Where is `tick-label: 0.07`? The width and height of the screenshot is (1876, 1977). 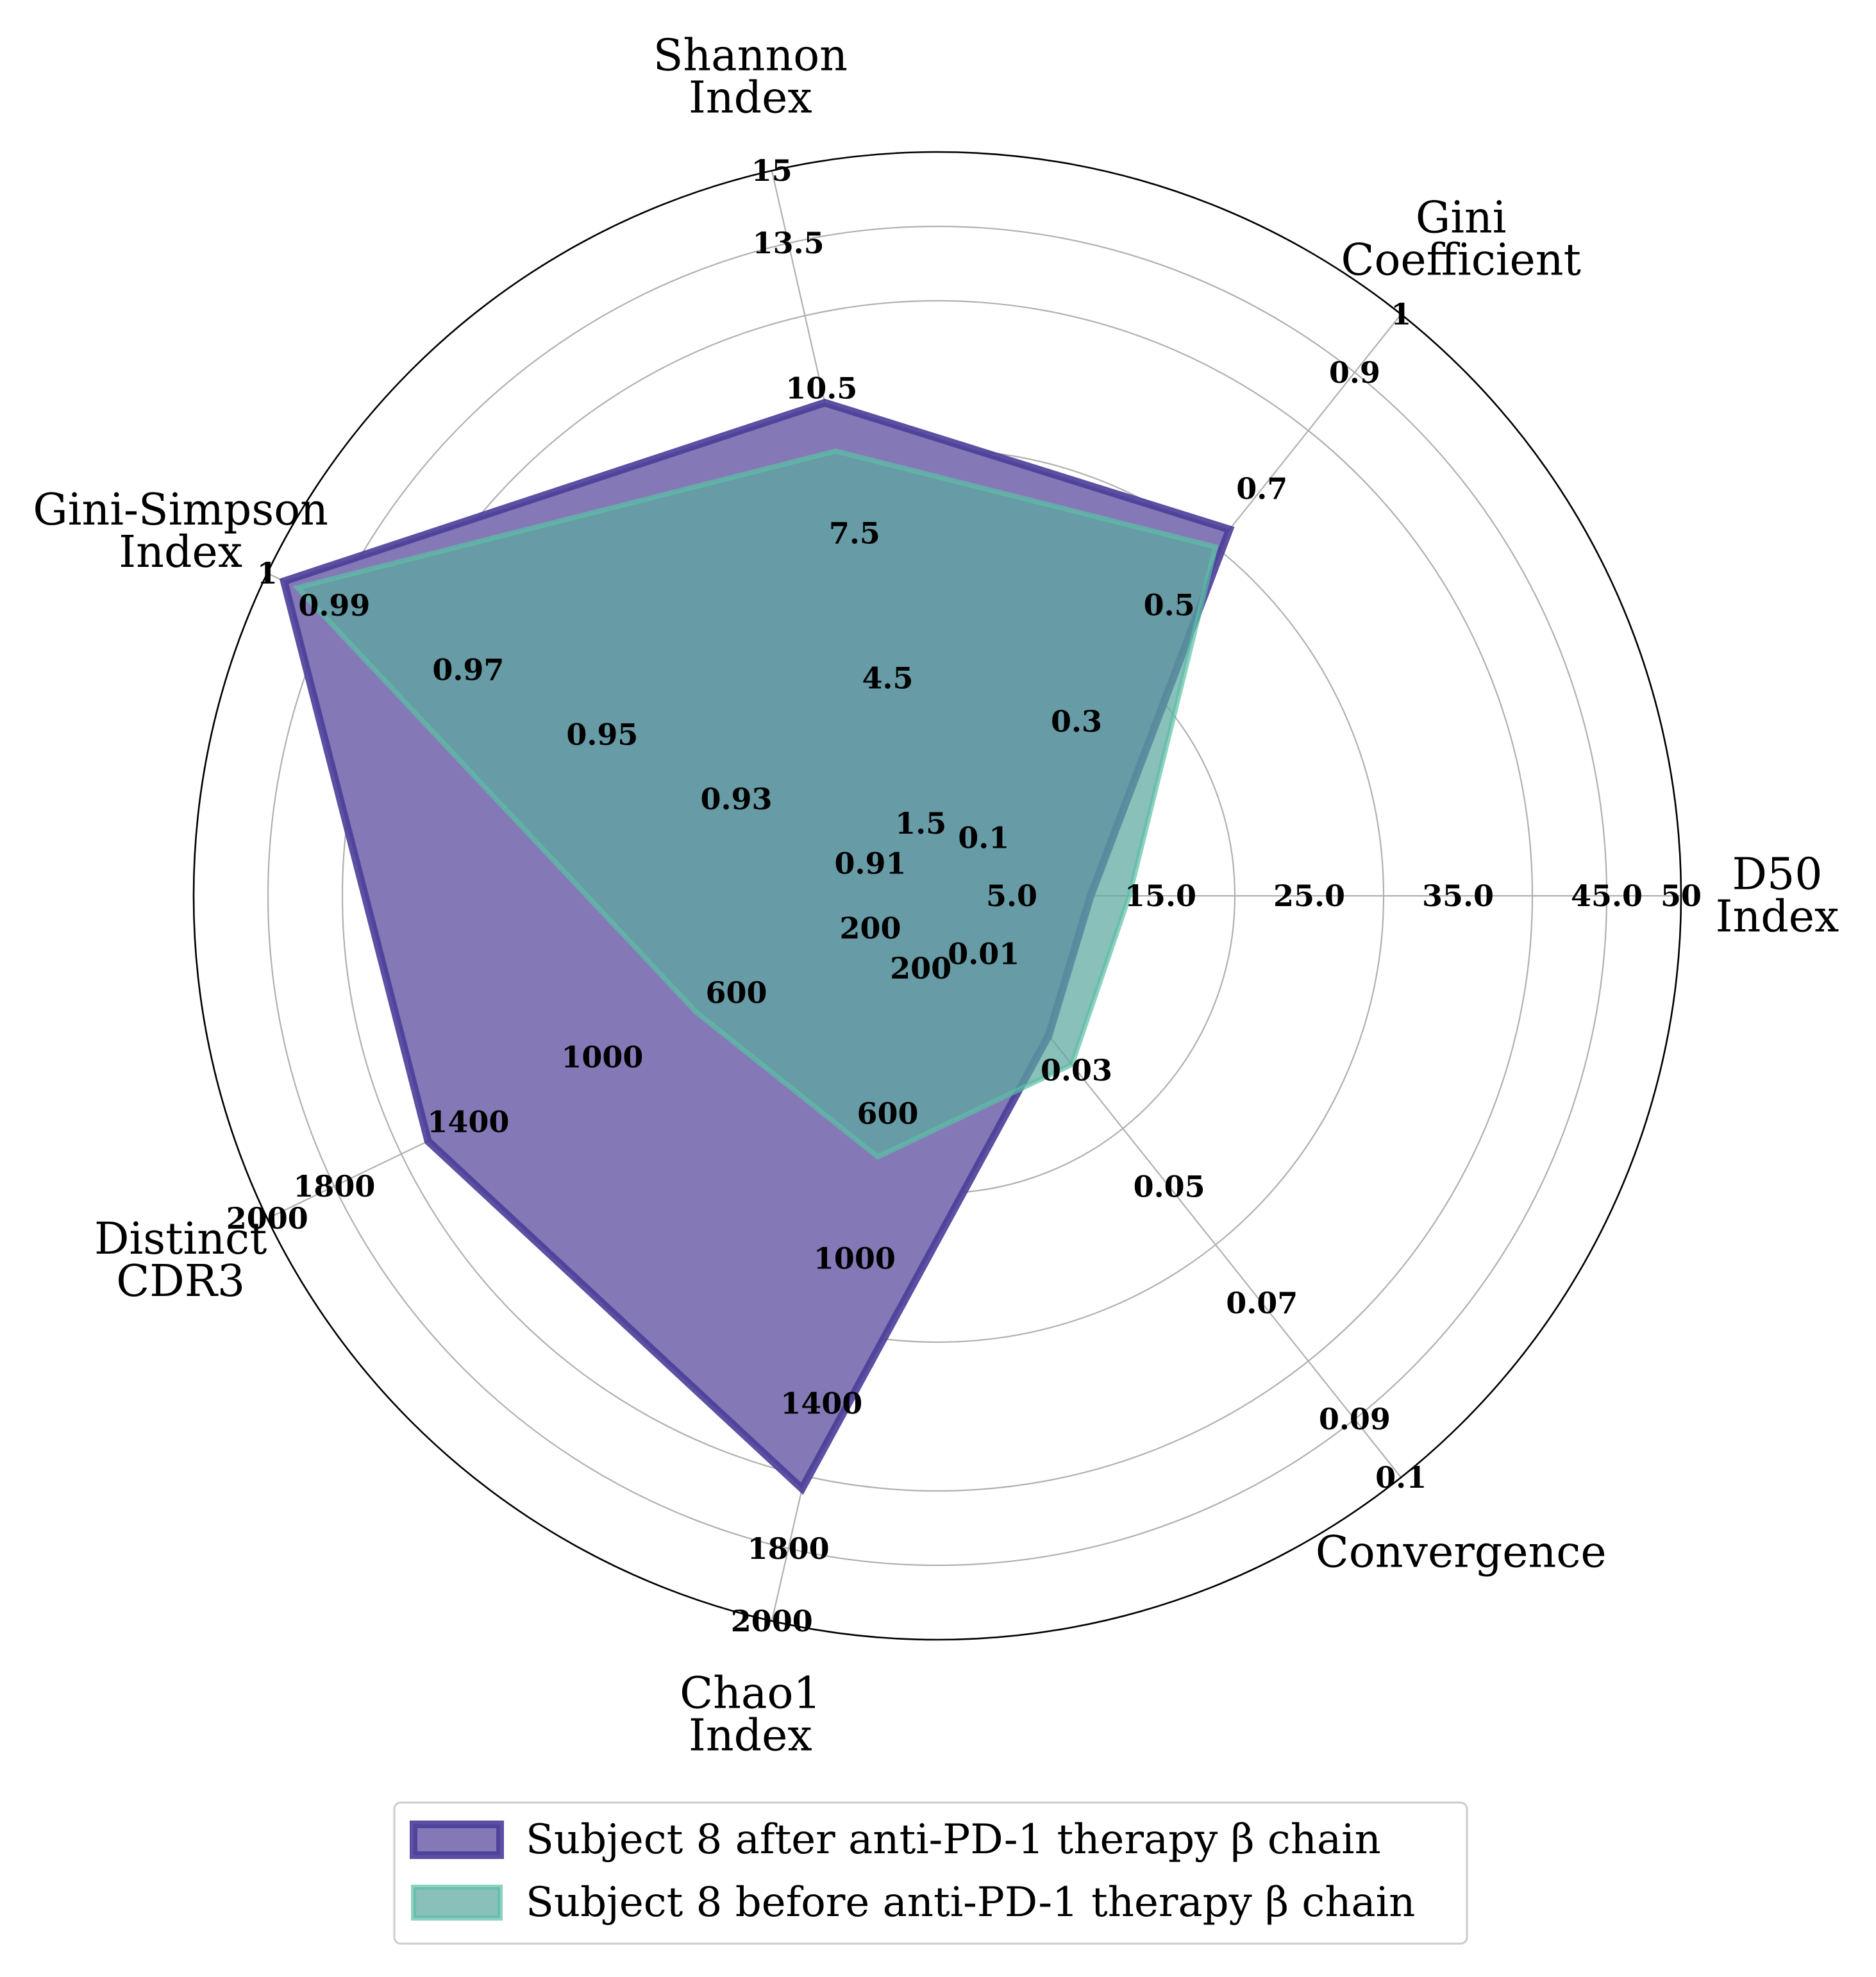
tick-label: 0.07 is located at coordinates (1262, 1303).